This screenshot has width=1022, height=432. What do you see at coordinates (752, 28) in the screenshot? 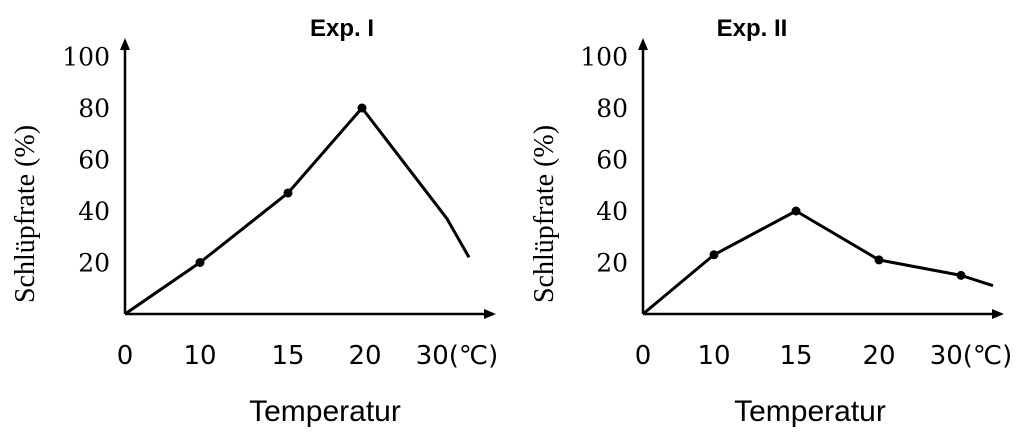
I see `chart-title: Exp. II` at bounding box center [752, 28].